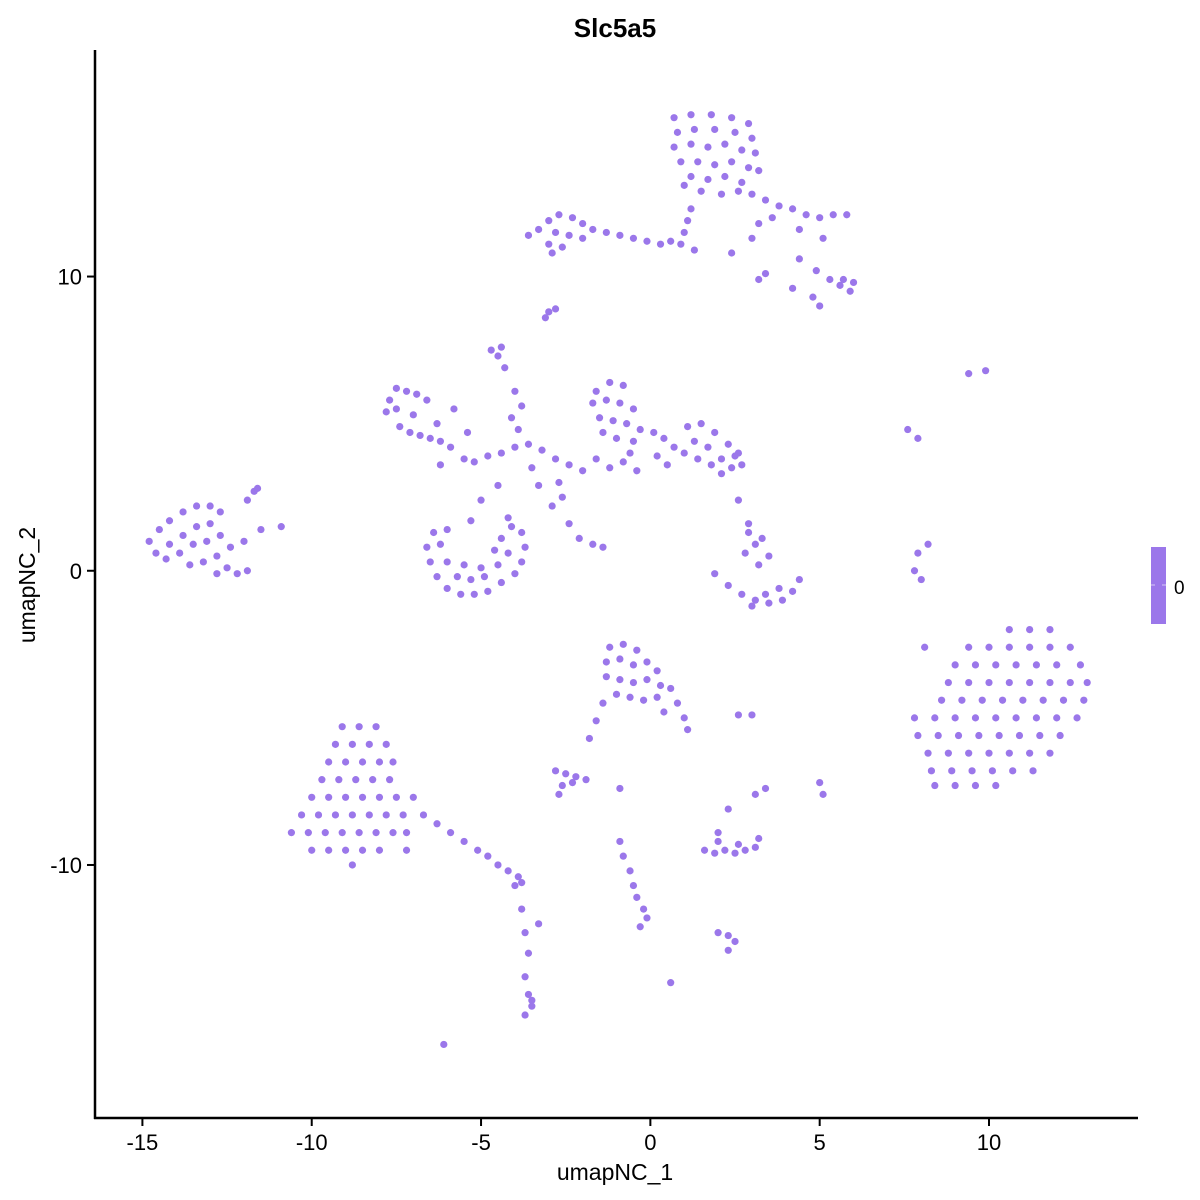 This screenshot has height=1200, width=1200. What do you see at coordinates (989, 1142) in the screenshot?
I see `x-tick-label: 10` at bounding box center [989, 1142].